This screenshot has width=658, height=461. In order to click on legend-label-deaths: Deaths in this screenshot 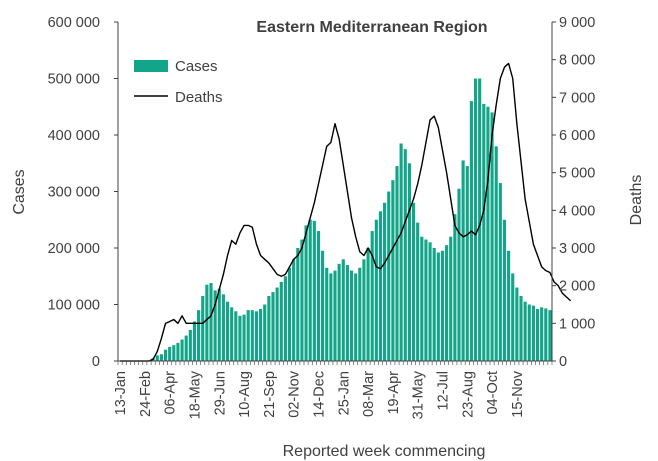, I will do `click(199, 97)`.